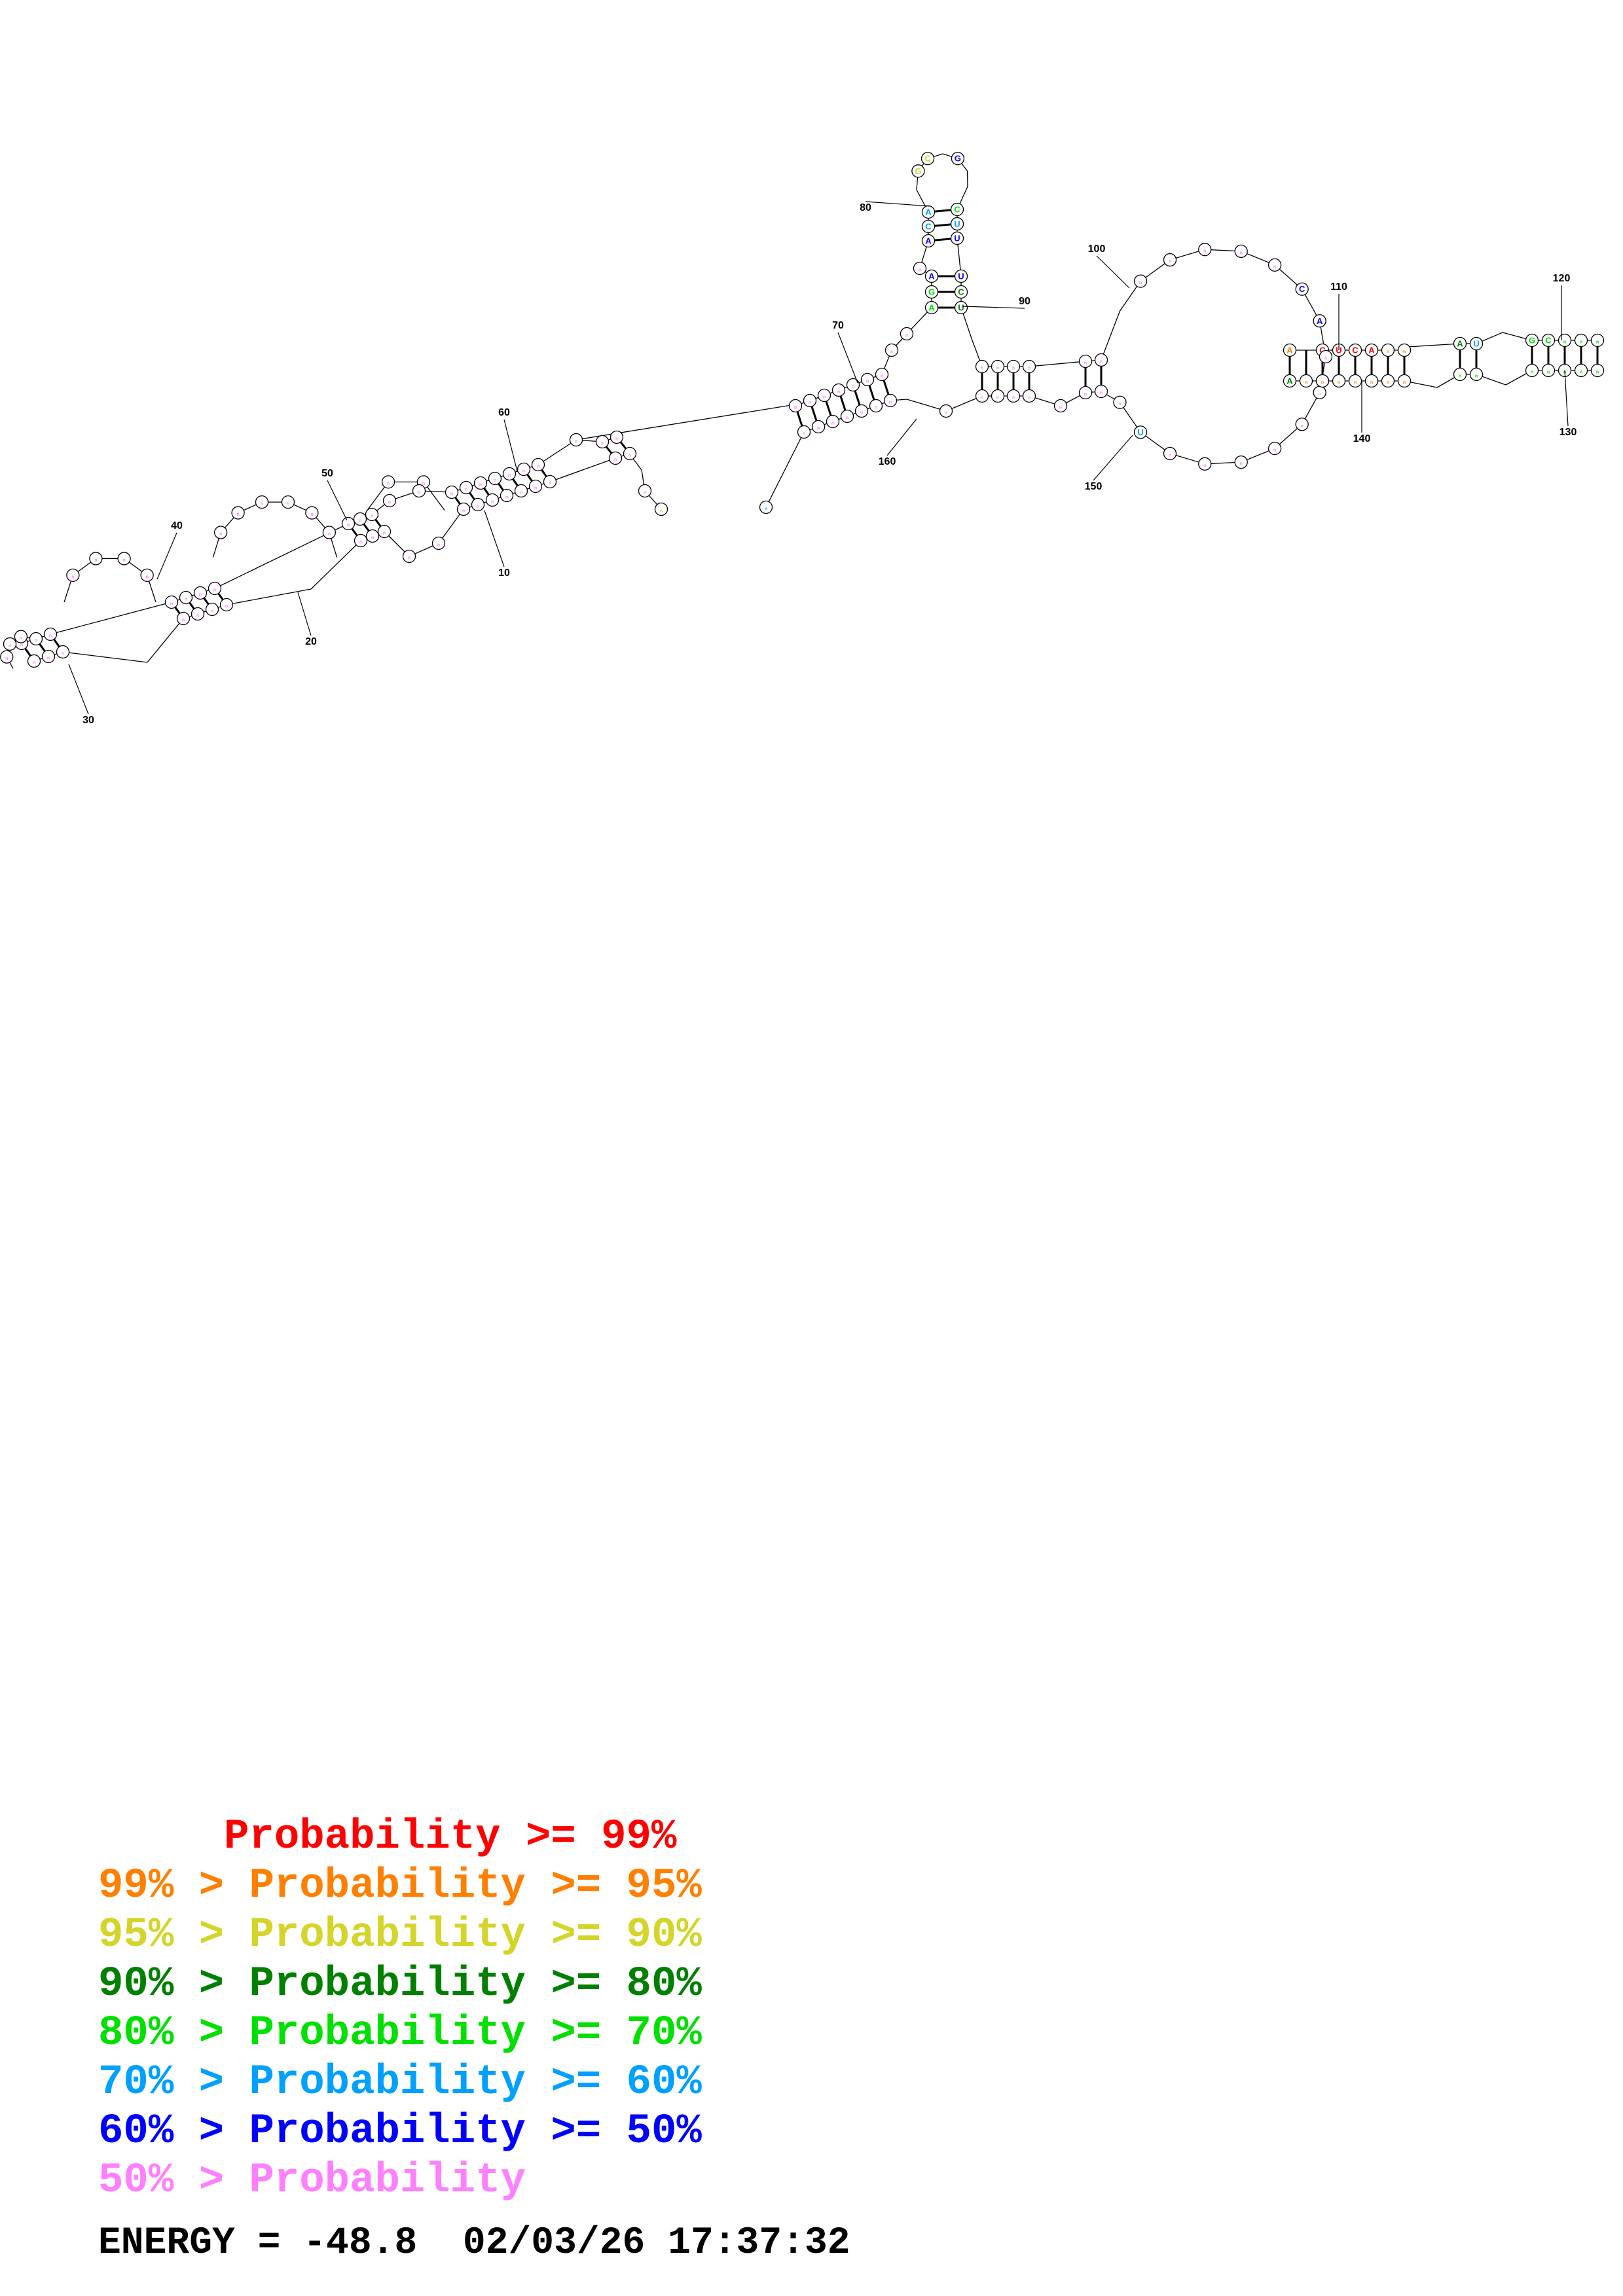  I want to click on svg-text: G, so click(918, 171).